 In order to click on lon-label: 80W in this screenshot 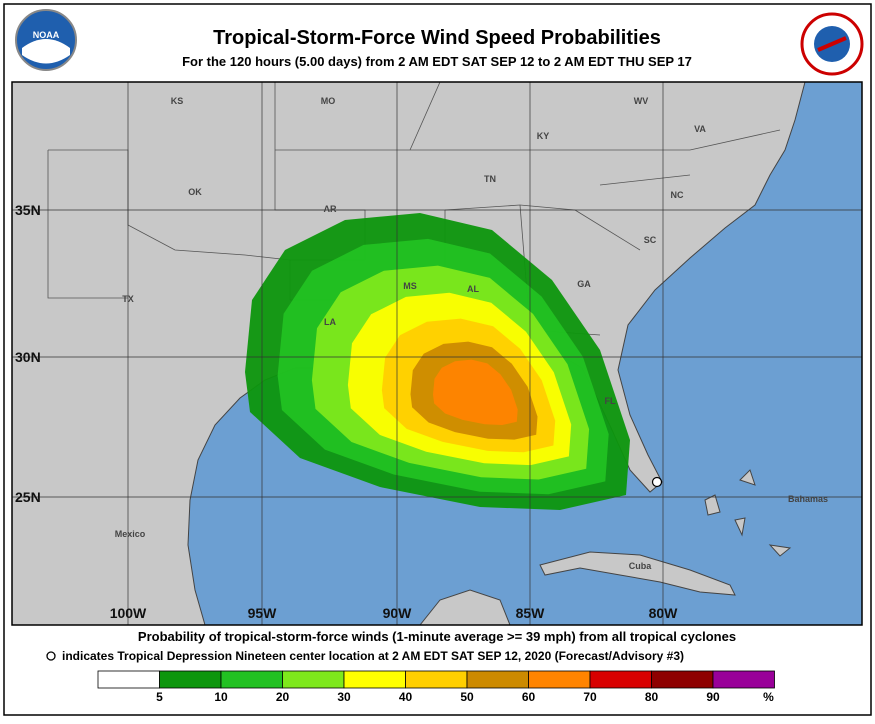, I will do `click(664, 613)`.